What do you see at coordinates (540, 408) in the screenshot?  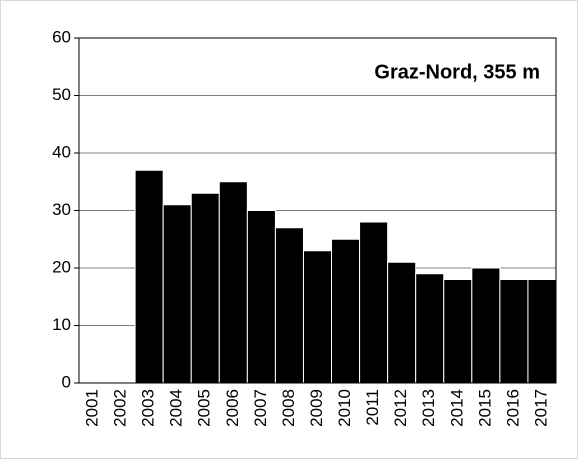 I see `x-tick-label: 2017` at bounding box center [540, 408].